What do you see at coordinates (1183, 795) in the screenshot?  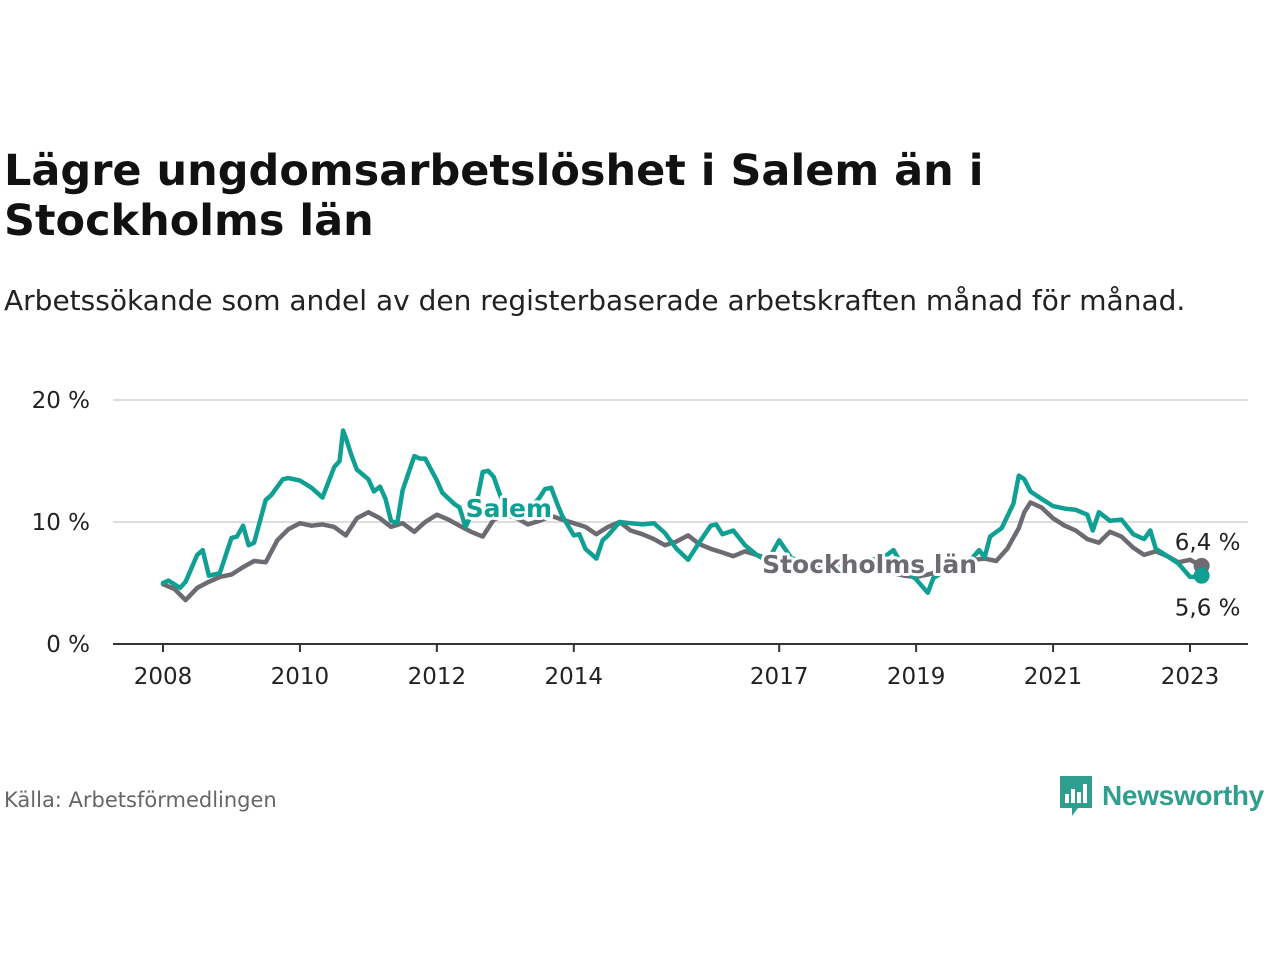 I see `brand-name: Newsworthy` at bounding box center [1183, 795].